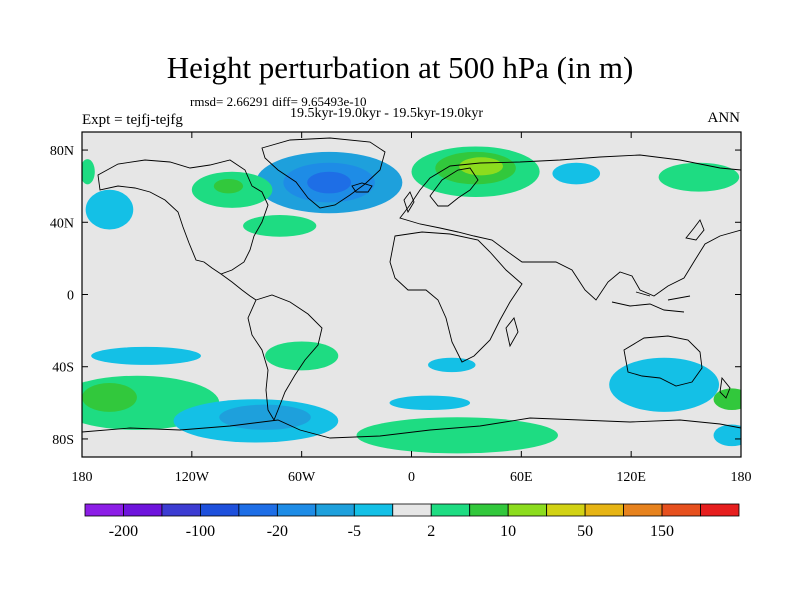 The width and height of the screenshot is (800, 600). What do you see at coordinates (302, 356) in the screenshot?
I see `anomaly-south-america-high` at bounding box center [302, 356].